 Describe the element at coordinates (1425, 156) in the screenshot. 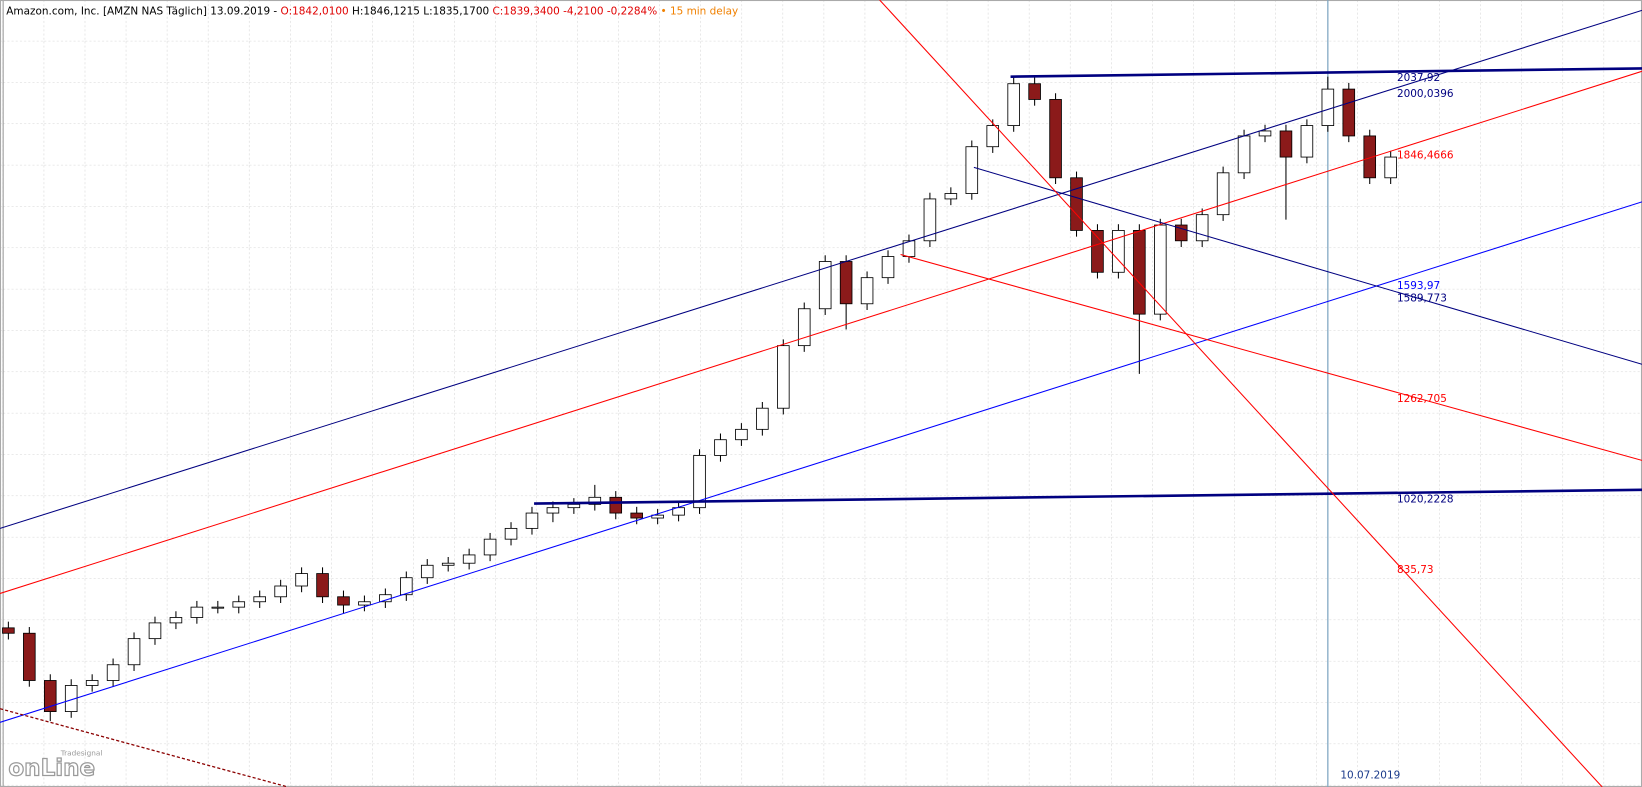

I see `trendline-label: 1846,4666` at that location.